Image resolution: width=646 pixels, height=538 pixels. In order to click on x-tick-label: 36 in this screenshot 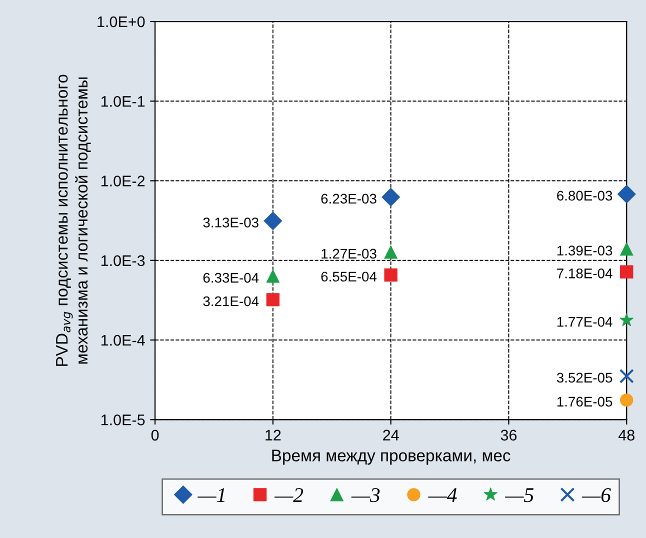, I will do `click(508, 435)`.